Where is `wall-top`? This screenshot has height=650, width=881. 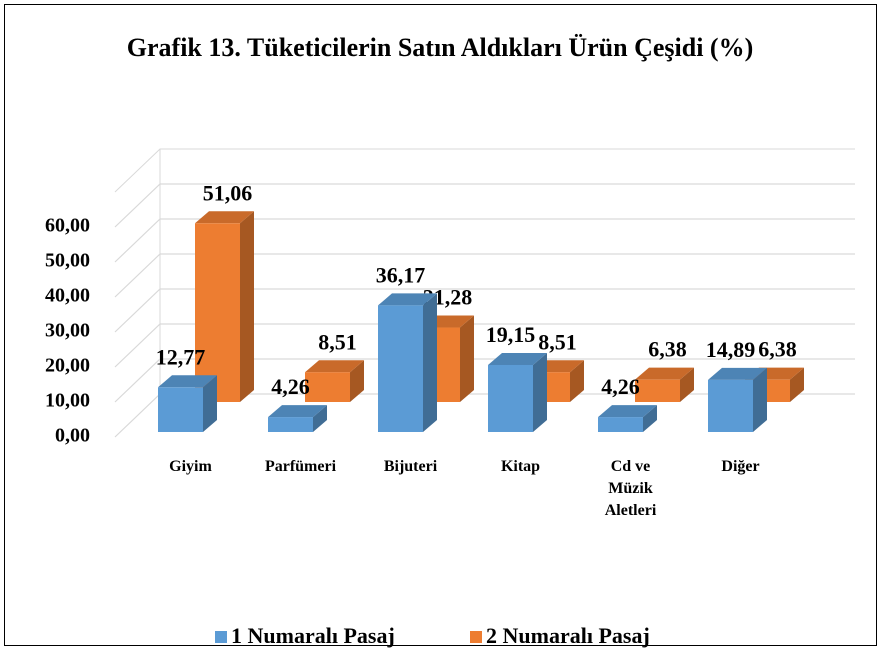 wall-top is located at coordinates (484, 170).